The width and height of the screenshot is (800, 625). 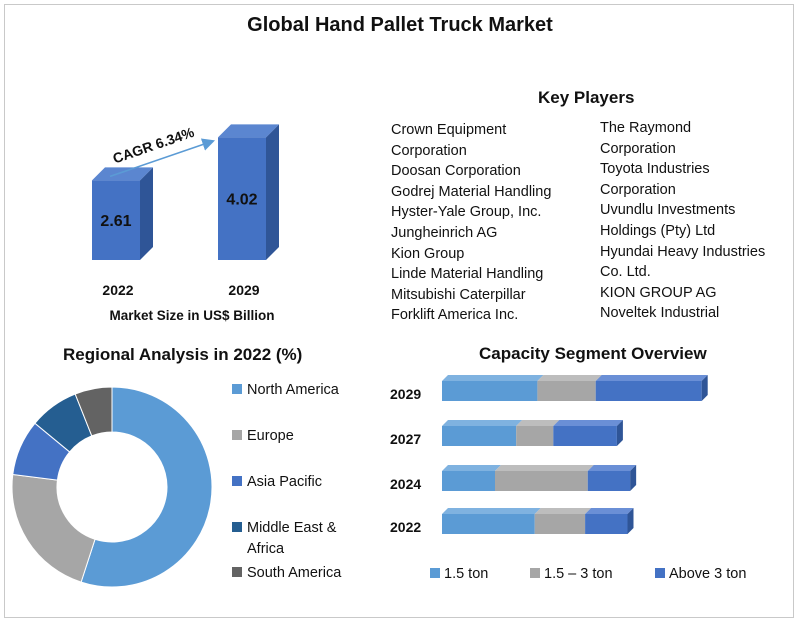 What do you see at coordinates (658, 292) in the screenshot?
I see `key-player-line: KION GROUP AG` at bounding box center [658, 292].